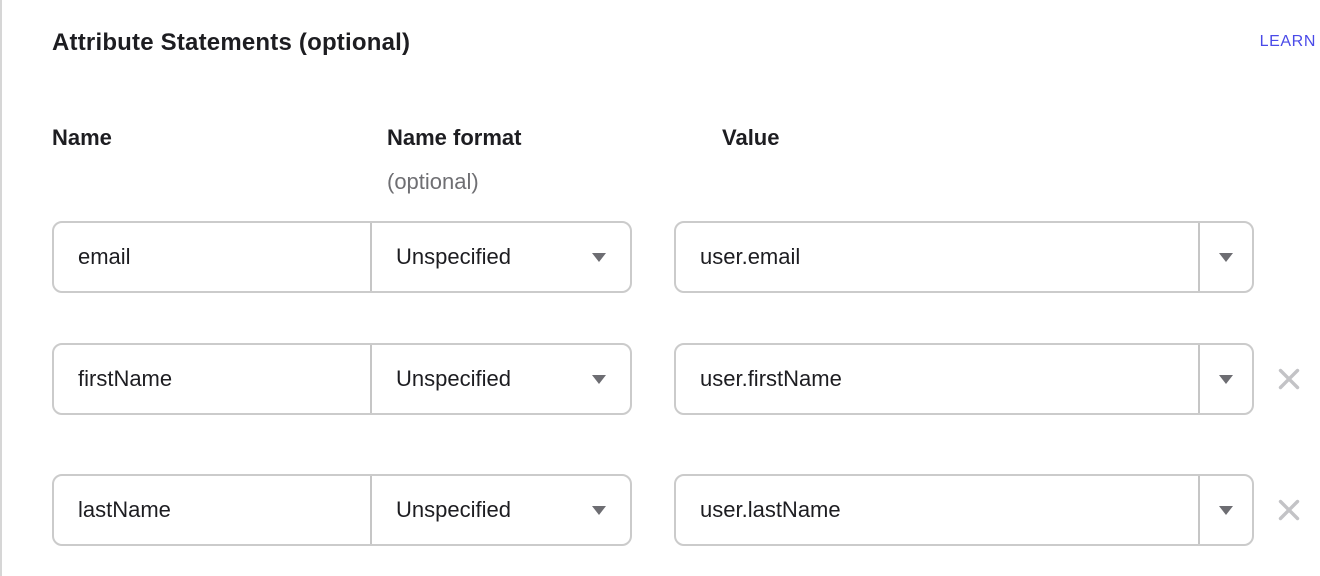 This screenshot has width=1320, height=576. I want to click on column-header-name-format-label: Name format, so click(454, 137).